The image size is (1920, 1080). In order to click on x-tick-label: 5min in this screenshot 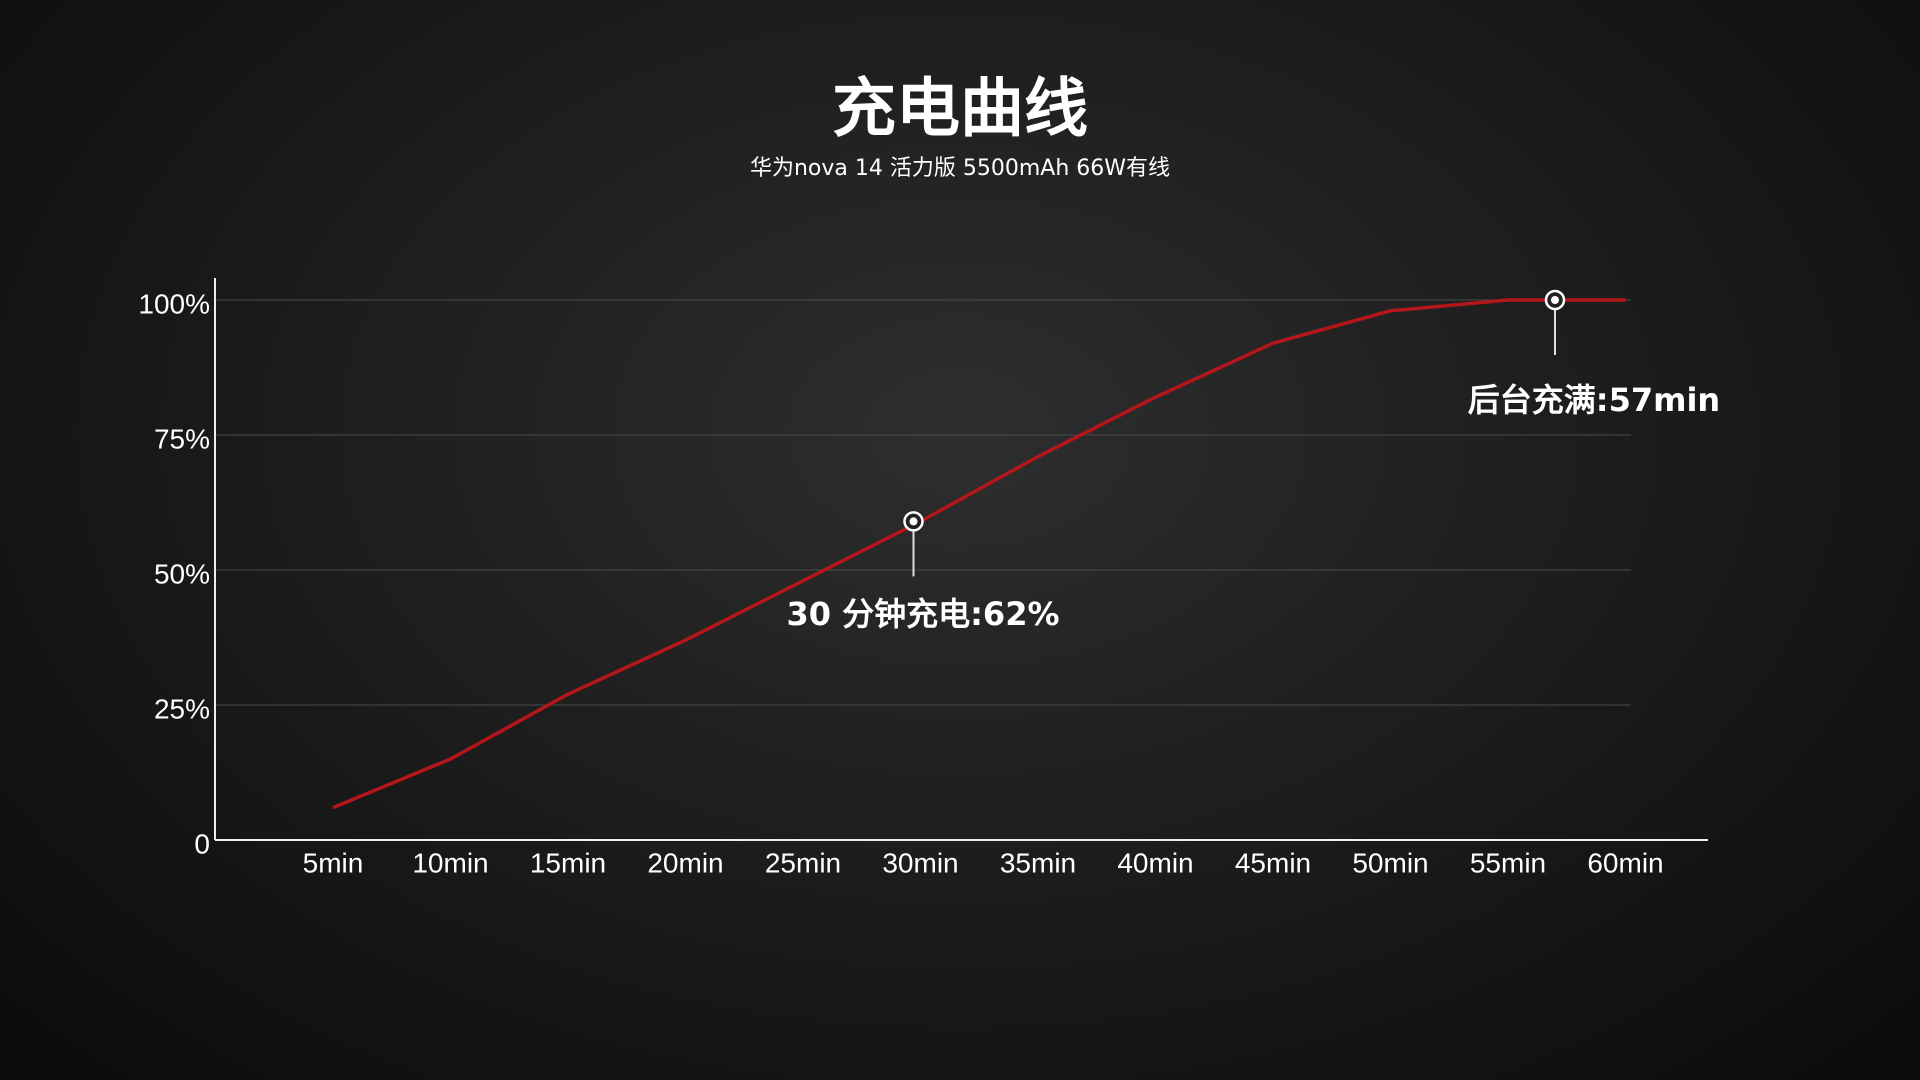, I will do `click(333, 862)`.